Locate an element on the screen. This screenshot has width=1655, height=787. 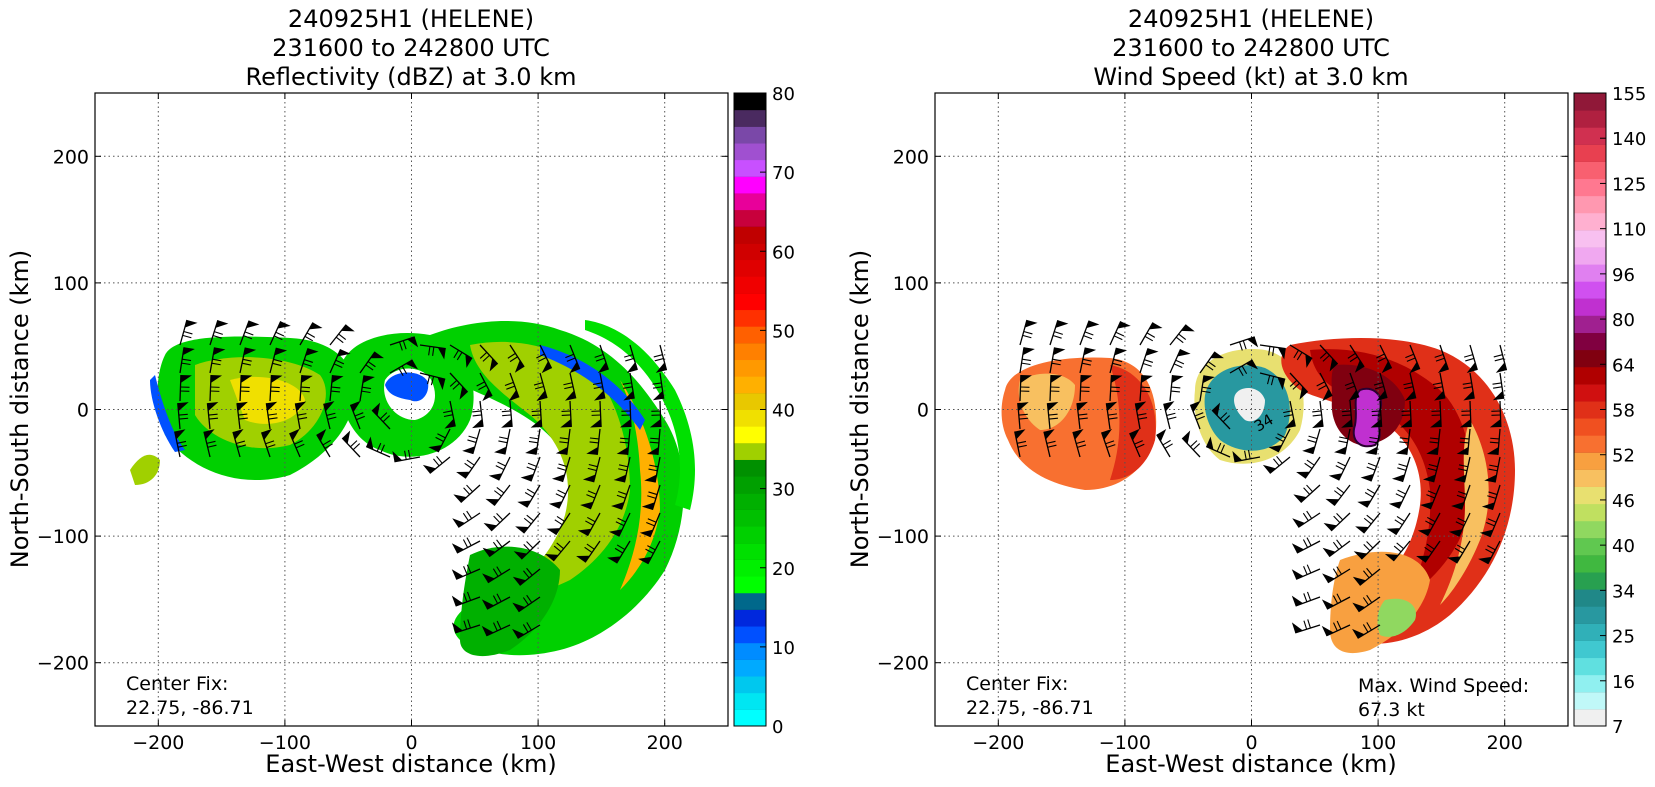
left-west-fringe is located at coordinates (167, 413).